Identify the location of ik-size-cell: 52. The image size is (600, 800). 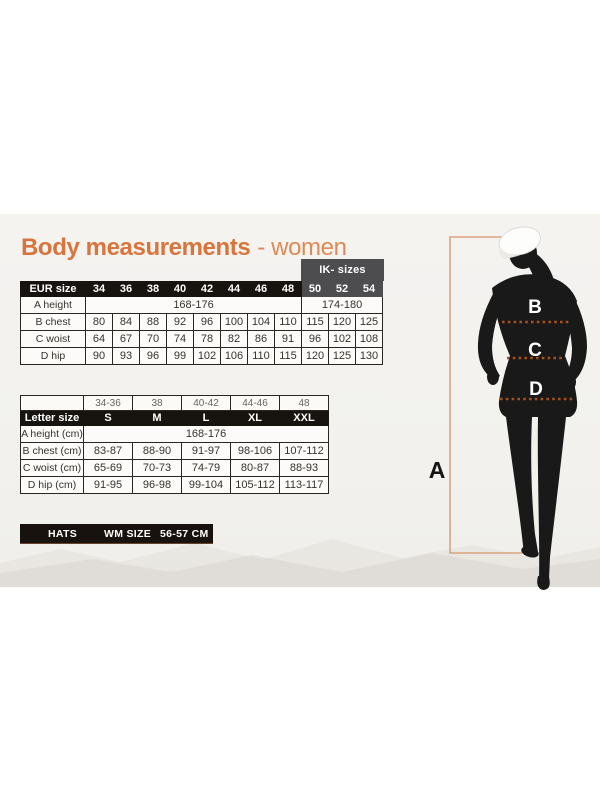
(342, 289).